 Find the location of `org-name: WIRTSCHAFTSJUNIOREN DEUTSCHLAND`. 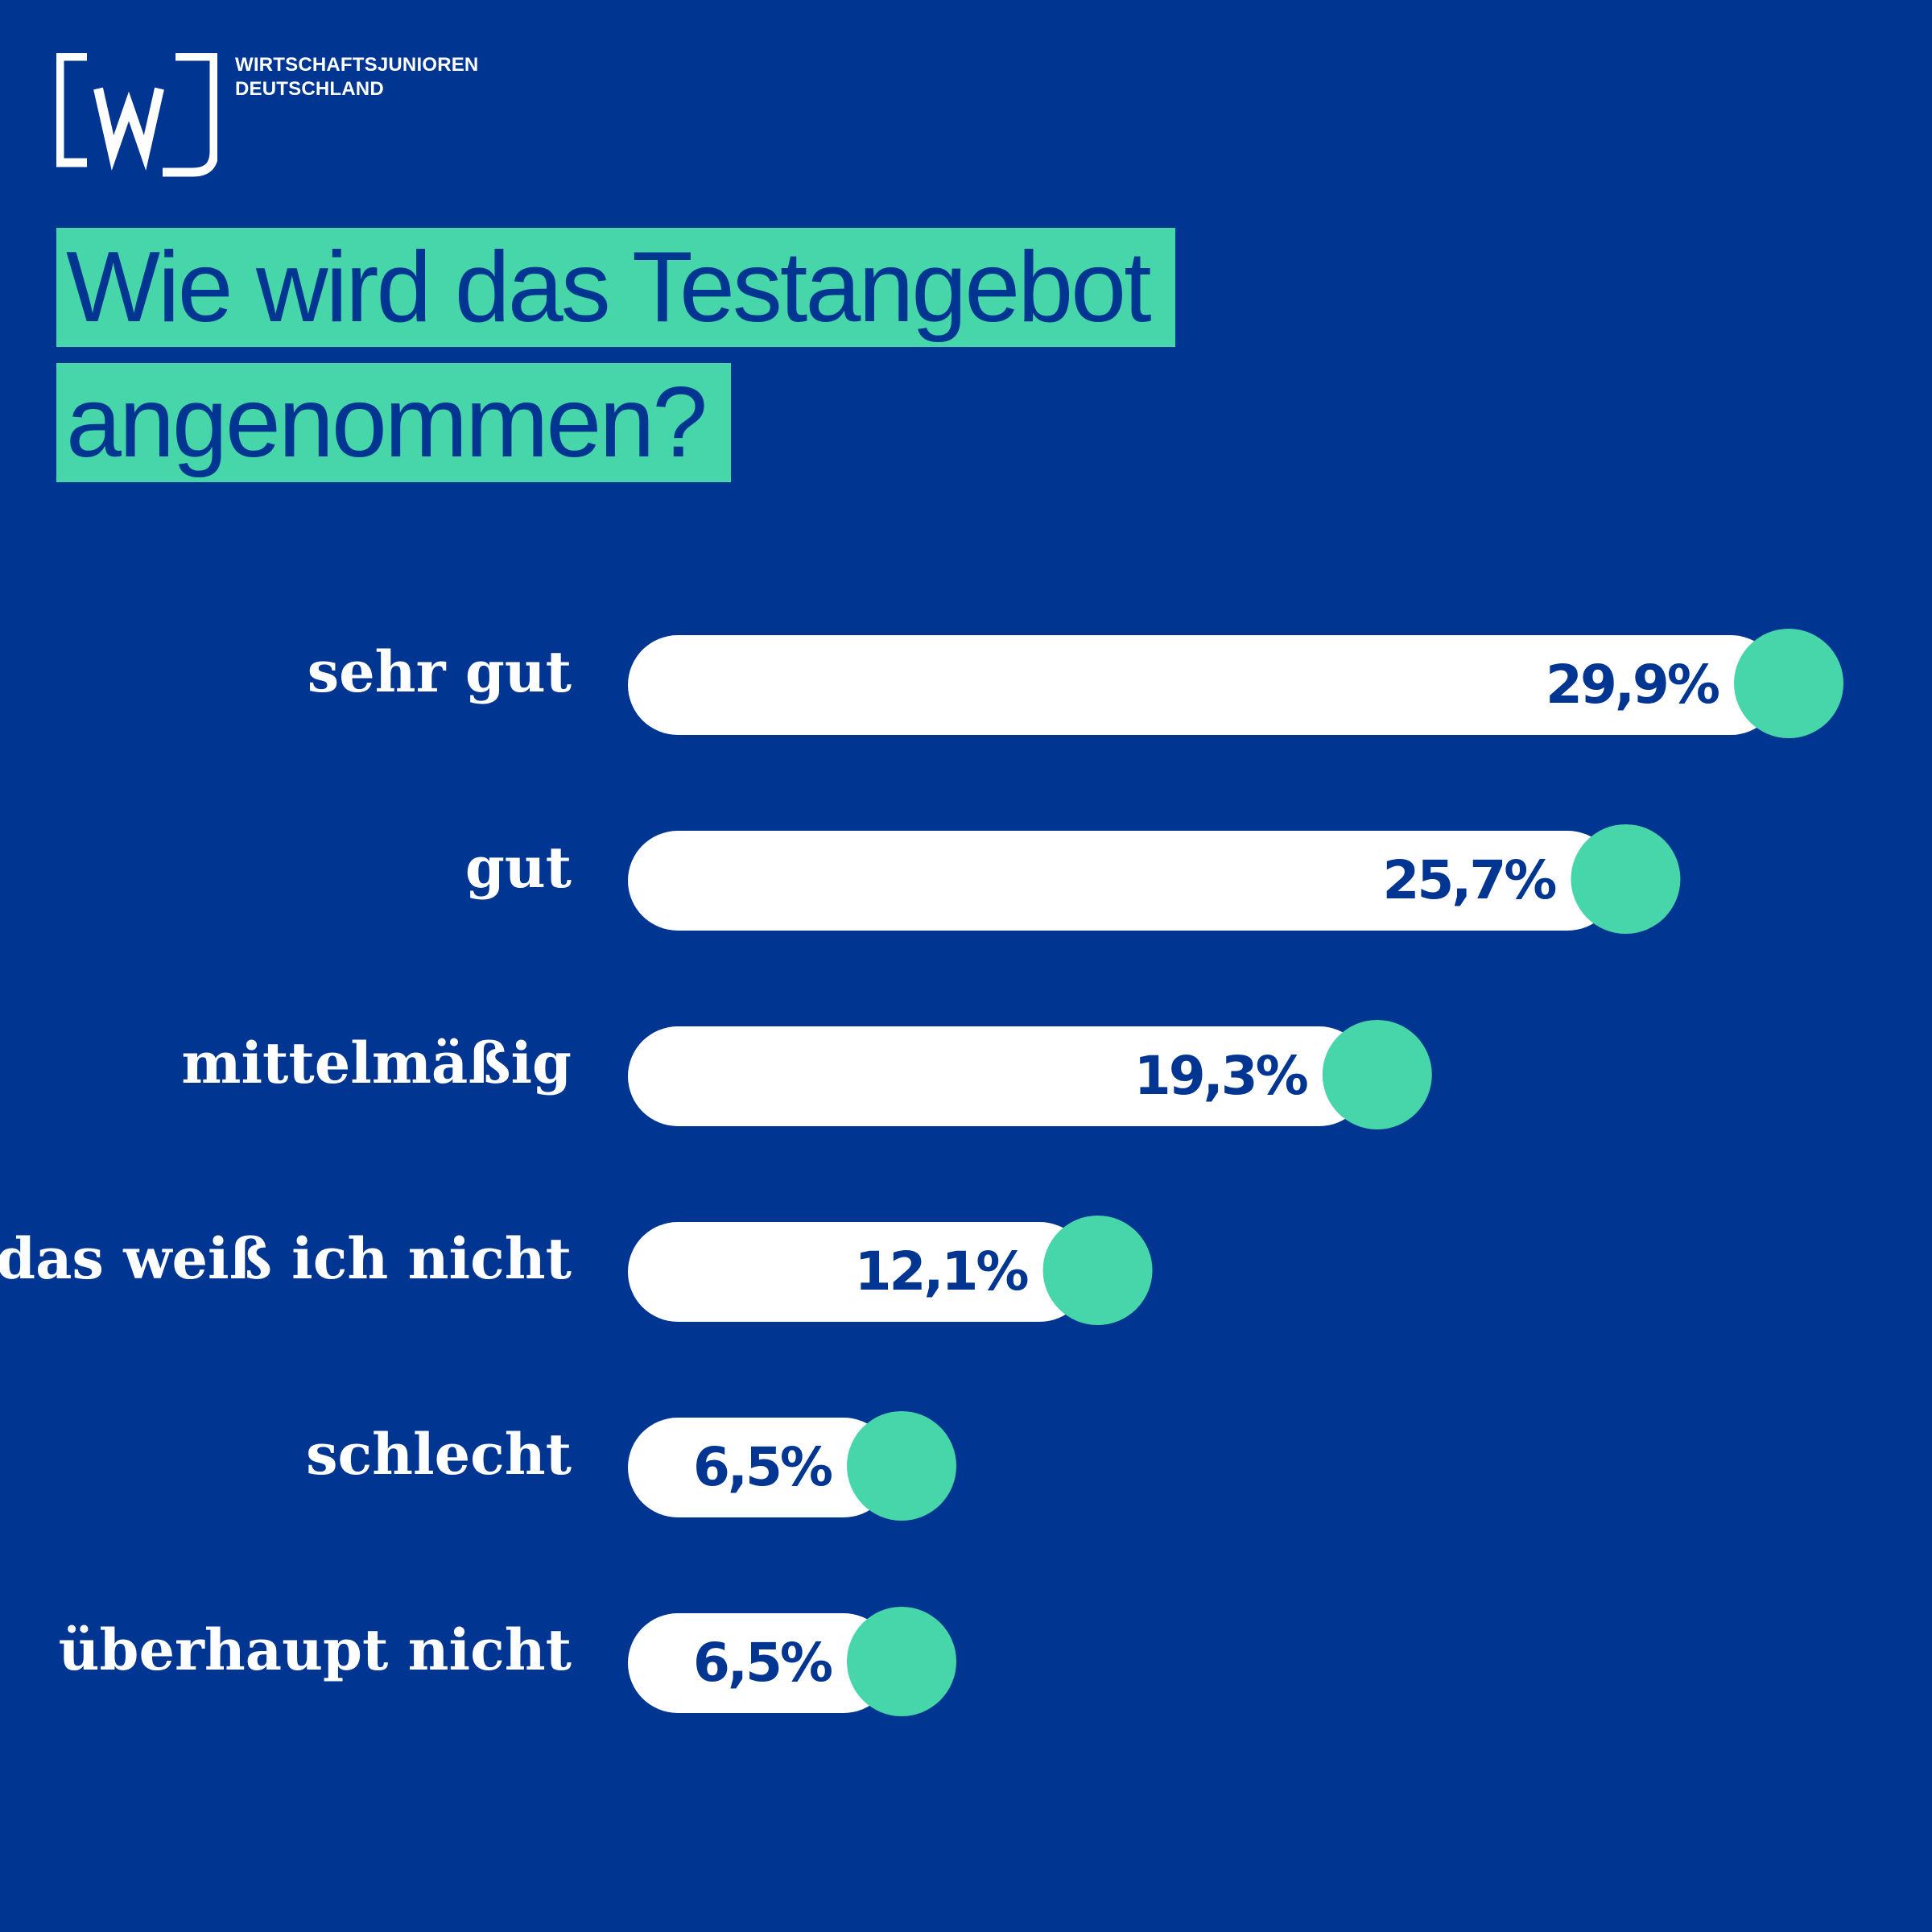

org-name: WIRTSCHAFTSJUNIOREN DEUTSCHLAND is located at coordinates (356, 77).